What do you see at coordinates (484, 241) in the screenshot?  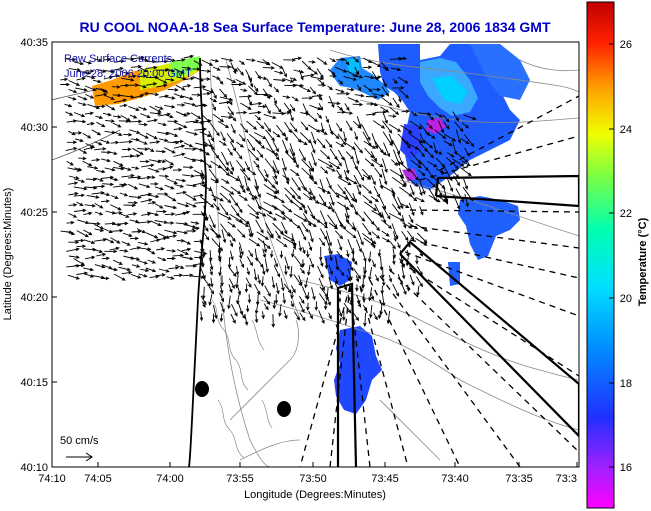 I see `sst-patch-blue-east` at bounding box center [484, 241].